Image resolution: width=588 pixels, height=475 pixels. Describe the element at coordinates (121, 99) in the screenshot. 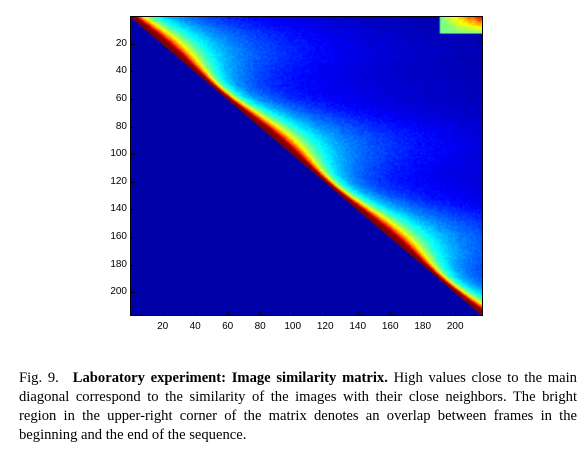

I see `y-tick-label: 60` at that location.